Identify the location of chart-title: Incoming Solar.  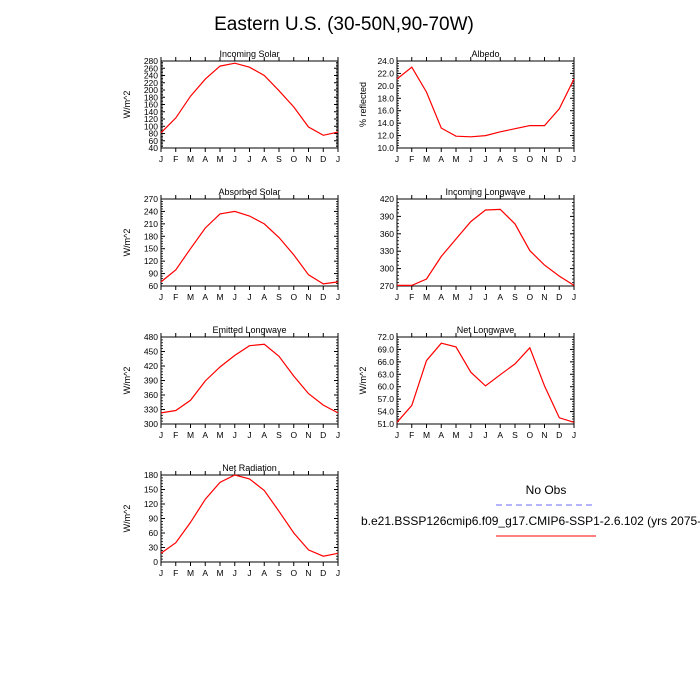
(249, 54).